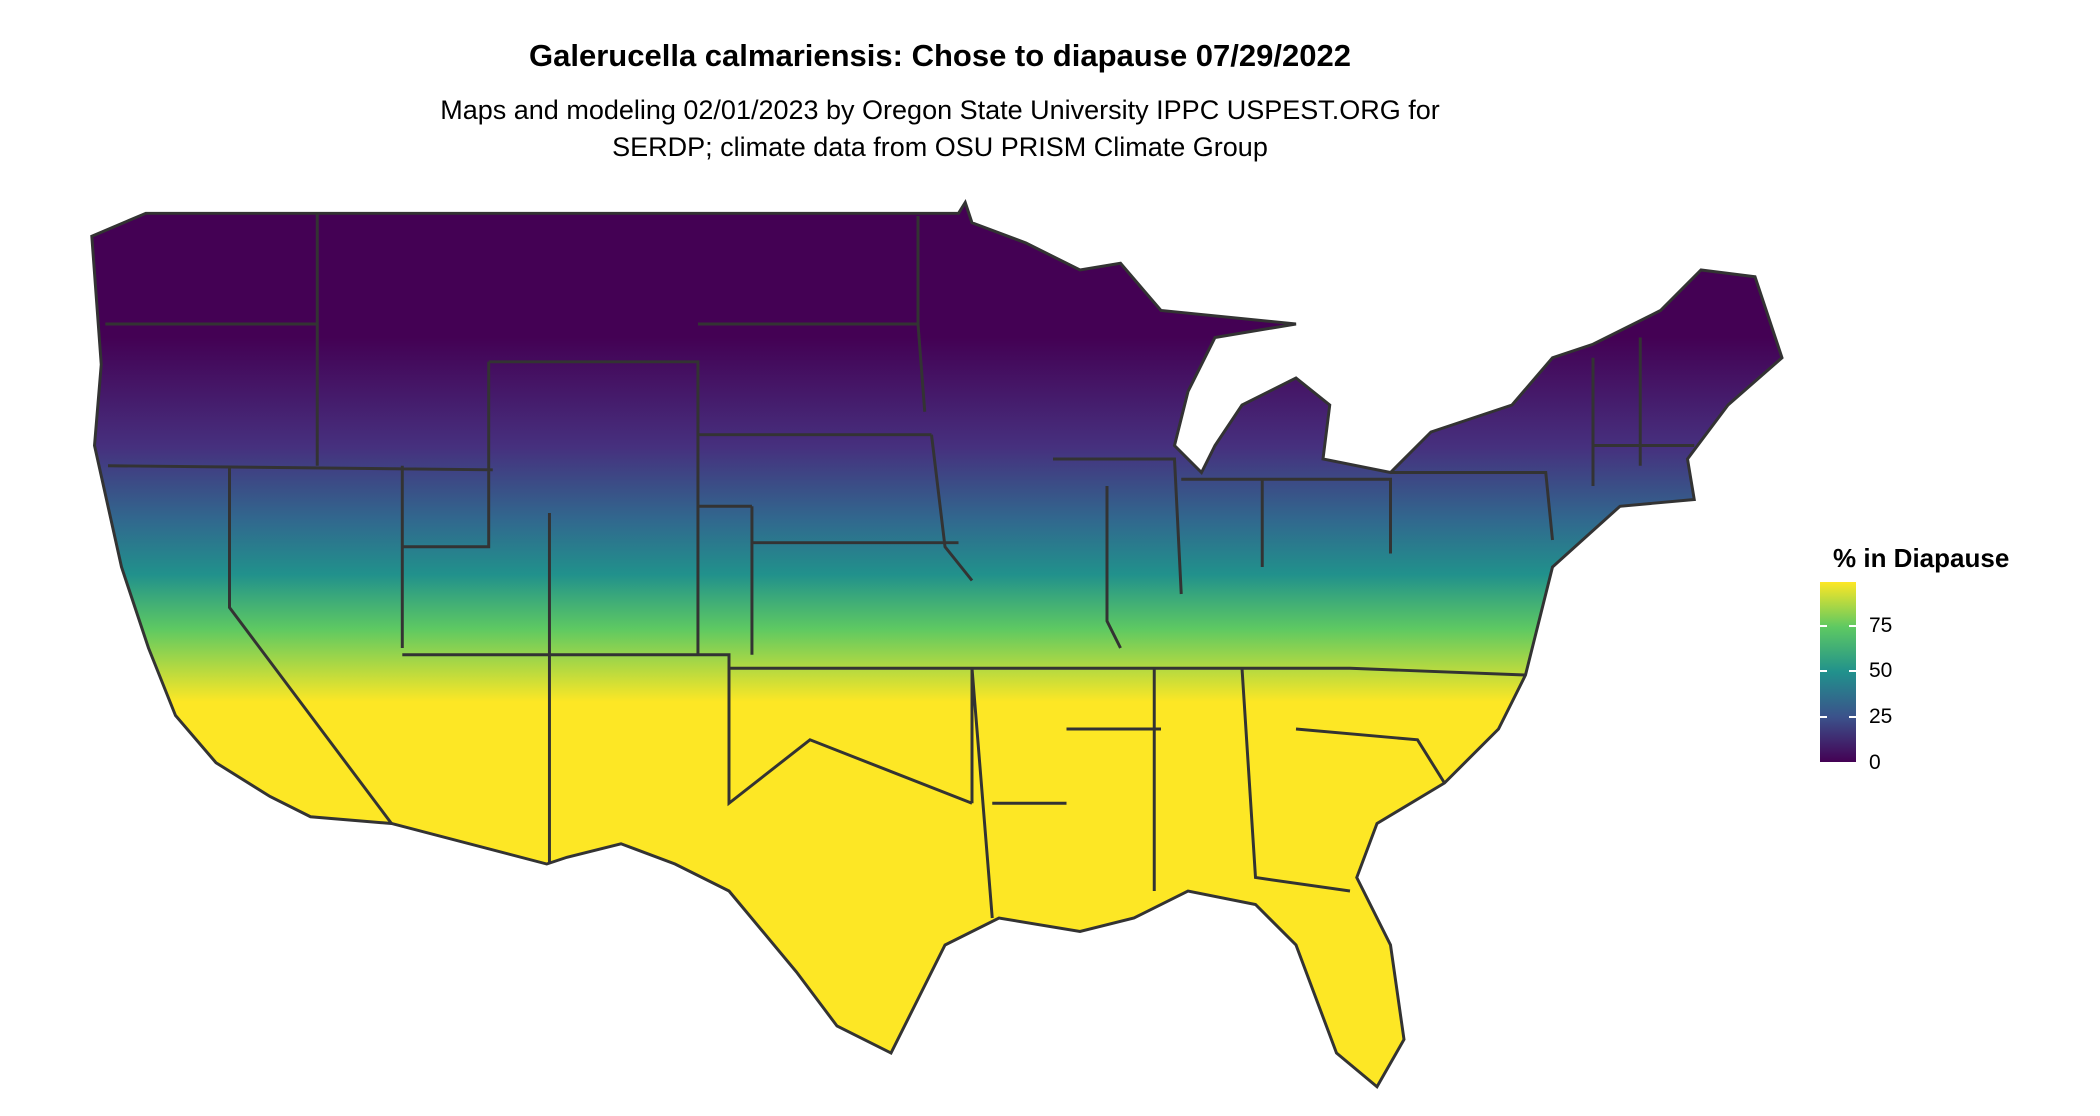 This screenshot has height=1116, width=2100. Describe the element at coordinates (1881, 625) in the screenshot. I see `legend-label-75: 75` at that location.